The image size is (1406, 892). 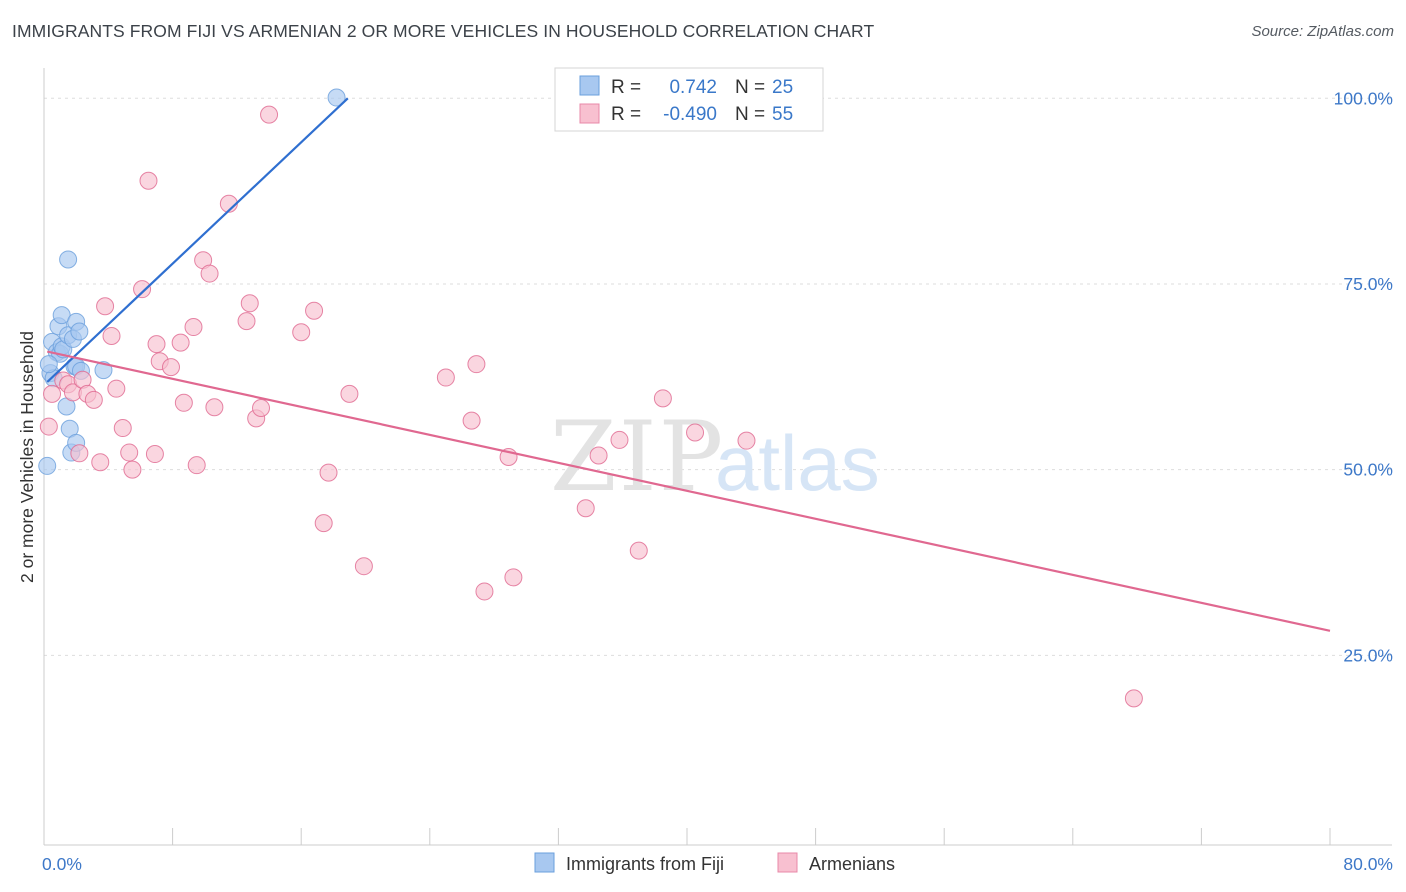 I want to click on bottom-legend-label-armenians: Armenians, so click(x=852, y=864).